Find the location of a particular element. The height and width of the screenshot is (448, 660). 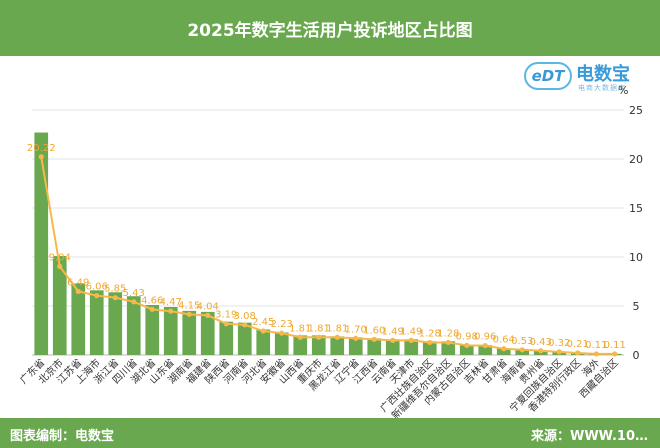

data-label: 4.15 is located at coordinates (189, 305).